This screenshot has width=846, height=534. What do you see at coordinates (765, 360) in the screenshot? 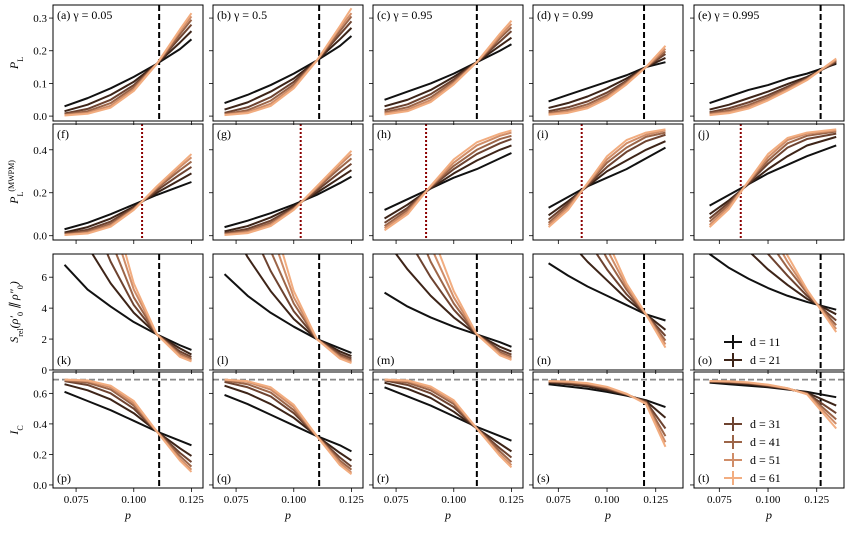
I see `legend-label: d = 21` at bounding box center [765, 360].